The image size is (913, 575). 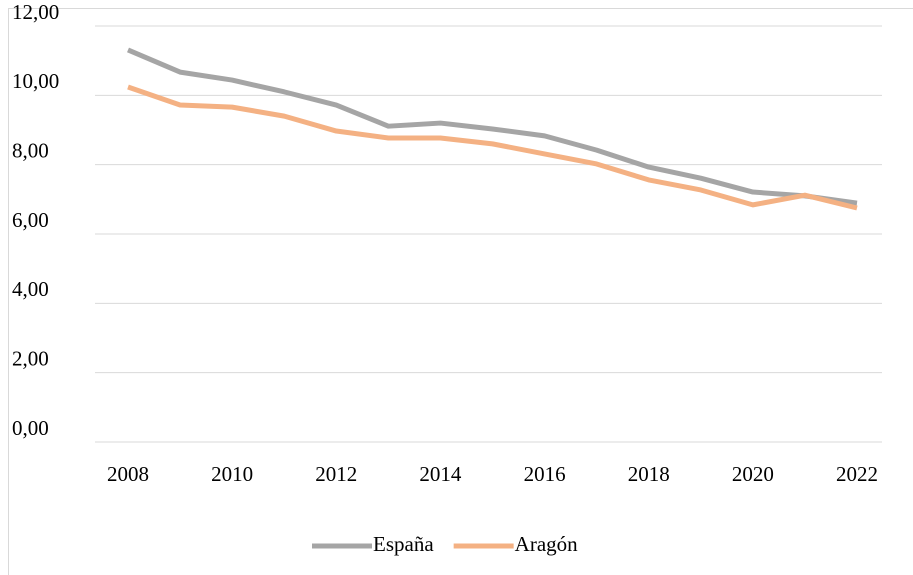 What do you see at coordinates (35, 81) in the screenshot?
I see `y-tick-label: 10,00` at bounding box center [35, 81].